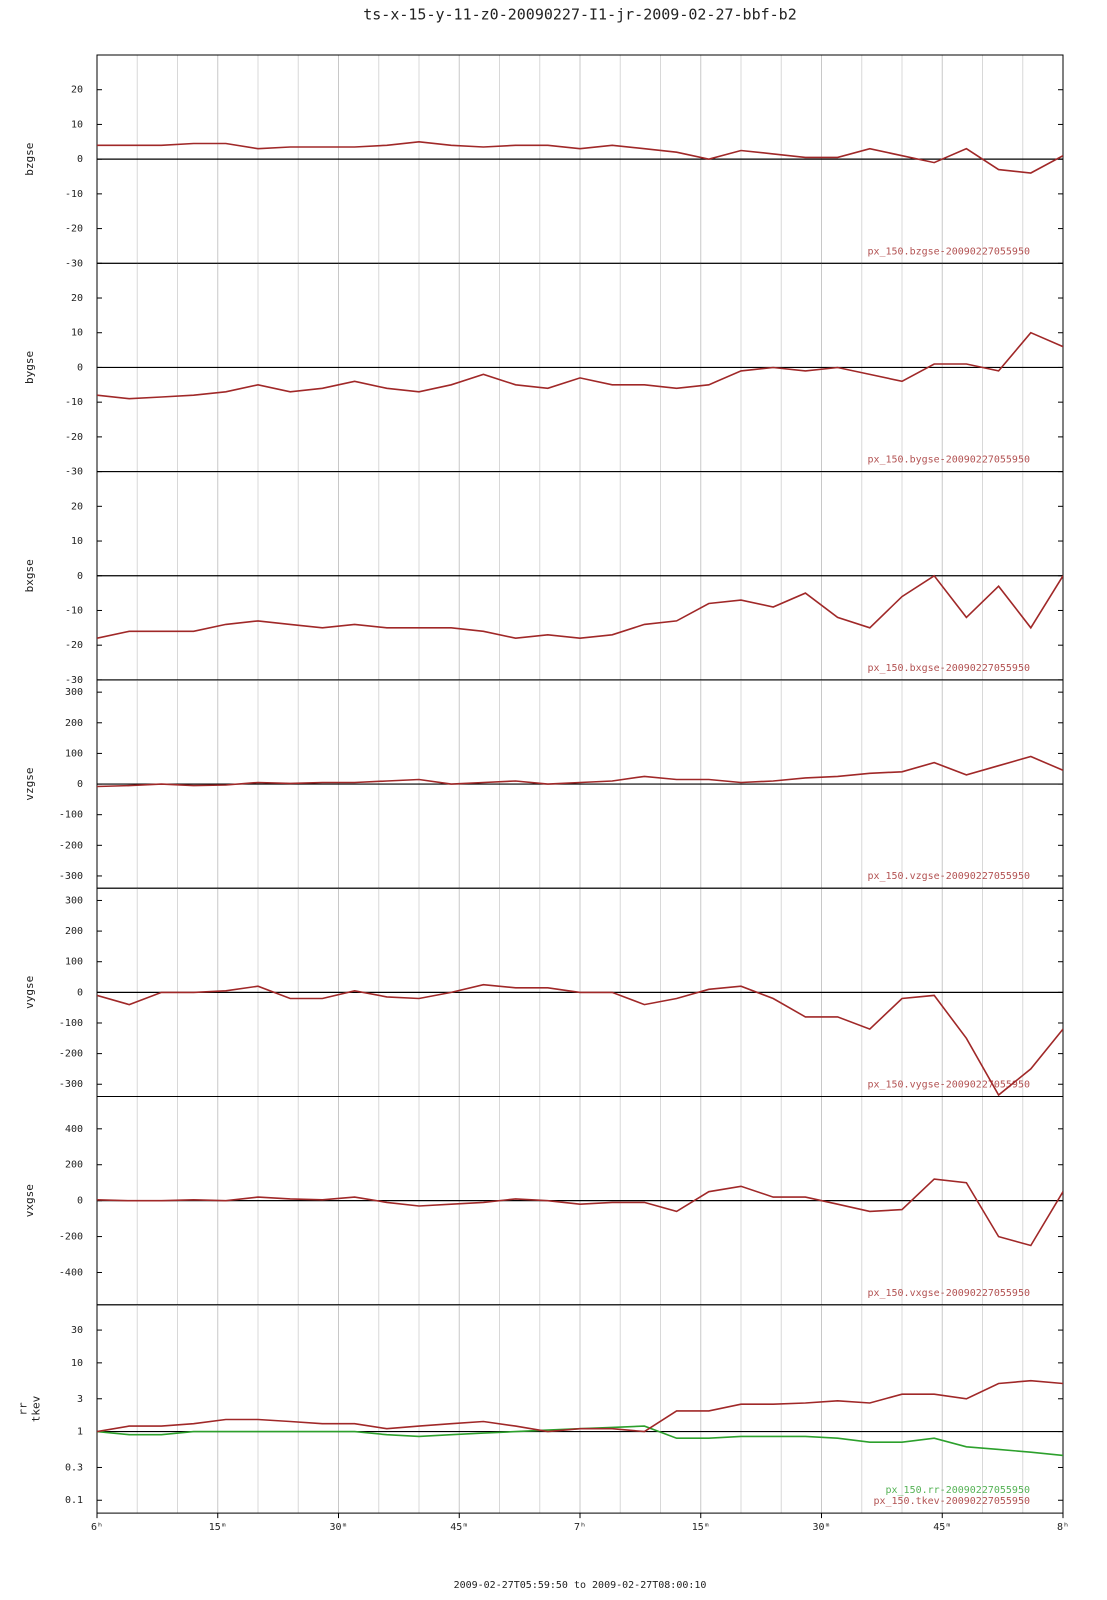 The height and width of the screenshot is (1600, 1107). Describe the element at coordinates (74, 1129) in the screenshot. I see `y-tick-label: 400` at that location.